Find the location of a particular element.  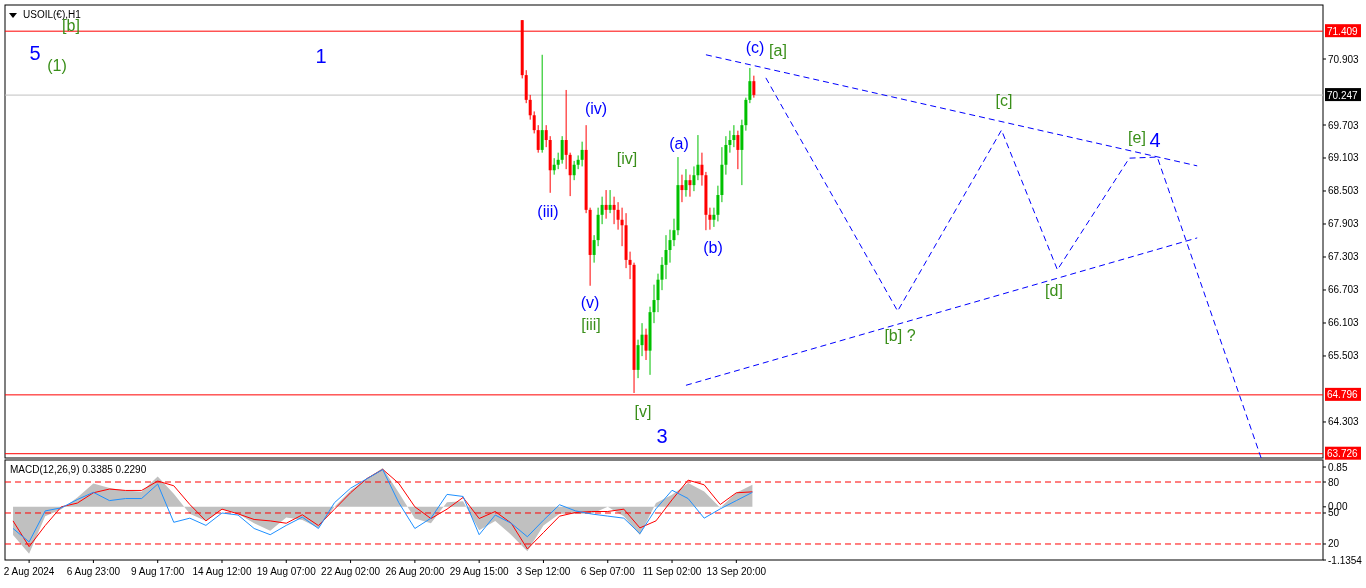

annotation: (c) is located at coordinates (755, 47).